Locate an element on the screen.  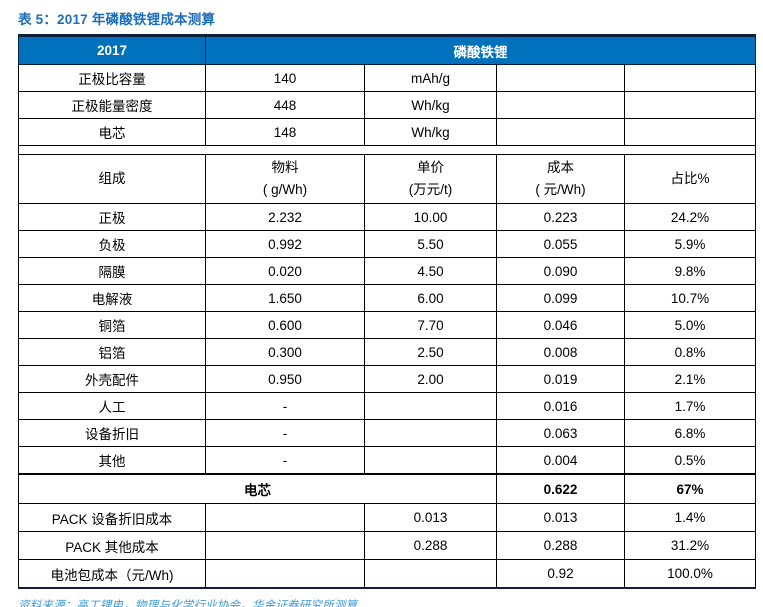
component-row: 铝箔 0.300 2.50 0.008 0.8% is located at coordinates (387, 352).